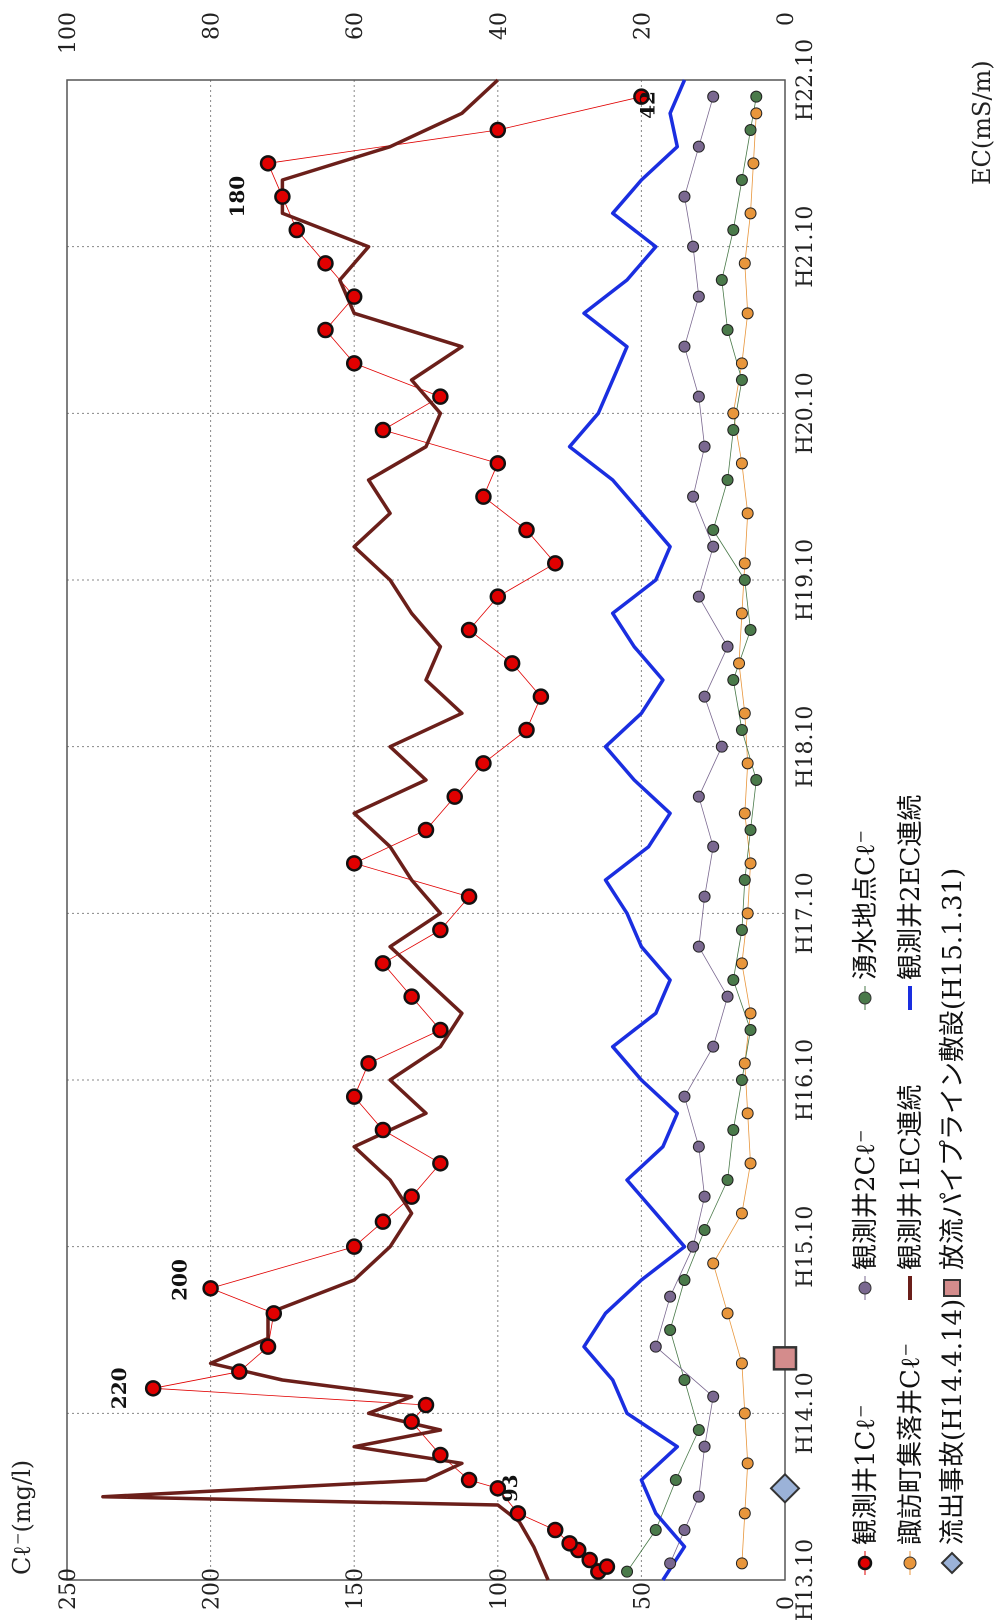 The height and width of the screenshot is (1622, 1005). What do you see at coordinates (119, 1388) in the screenshot?
I see `value-annotation: 220` at bounding box center [119, 1388].